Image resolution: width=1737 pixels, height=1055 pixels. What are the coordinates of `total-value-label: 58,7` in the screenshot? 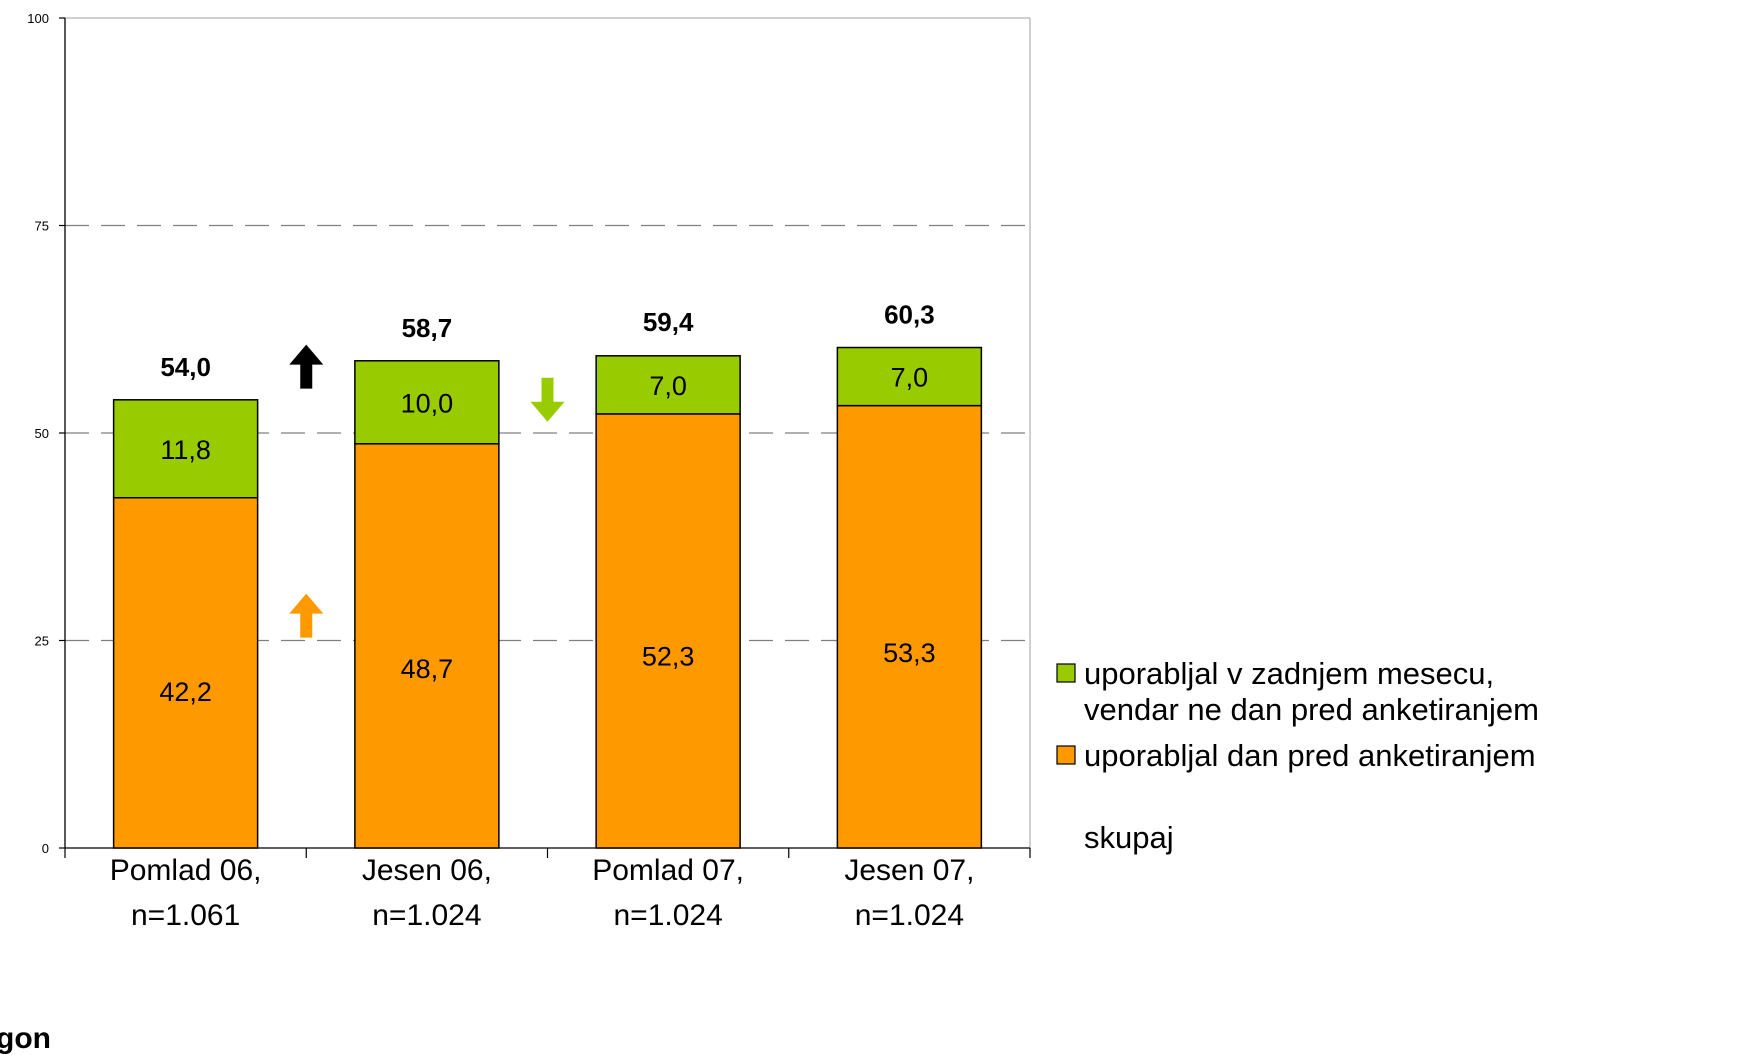 It's located at (427, 328).